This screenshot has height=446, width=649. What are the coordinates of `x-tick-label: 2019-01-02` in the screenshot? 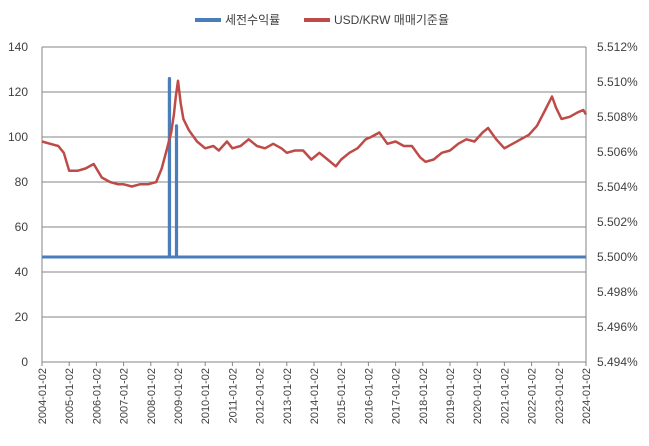 It's located at (451, 396).